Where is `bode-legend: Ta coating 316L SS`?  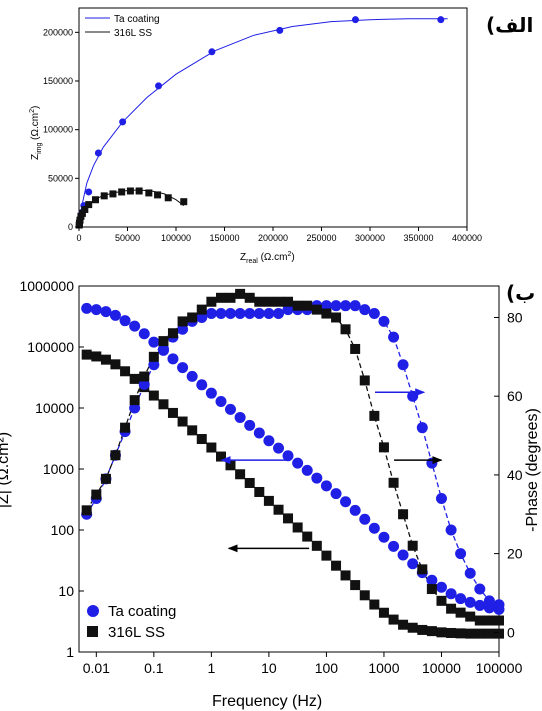 bode-legend: Ta coating 316L SS is located at coordinates (131, 622).